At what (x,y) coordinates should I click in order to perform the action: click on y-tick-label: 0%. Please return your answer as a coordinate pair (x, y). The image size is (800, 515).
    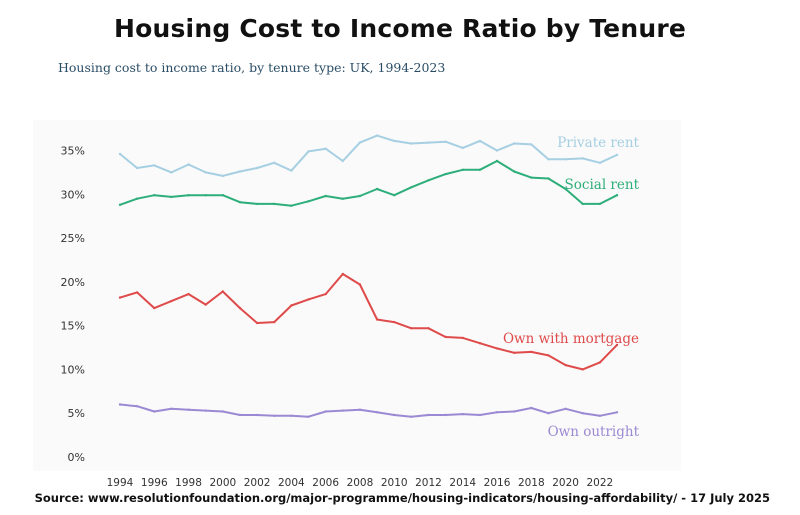
    Looking at the image, I should click on (76, 457).